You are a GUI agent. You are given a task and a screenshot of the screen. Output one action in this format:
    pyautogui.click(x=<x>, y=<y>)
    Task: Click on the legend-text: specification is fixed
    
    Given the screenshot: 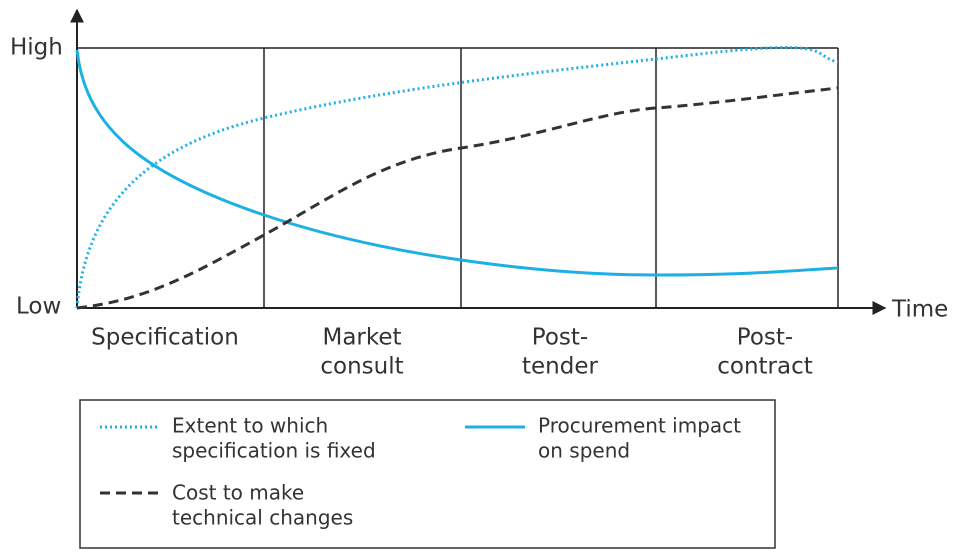 What is the action you would take?
    pyautogui.click(x=274, y=451)
    